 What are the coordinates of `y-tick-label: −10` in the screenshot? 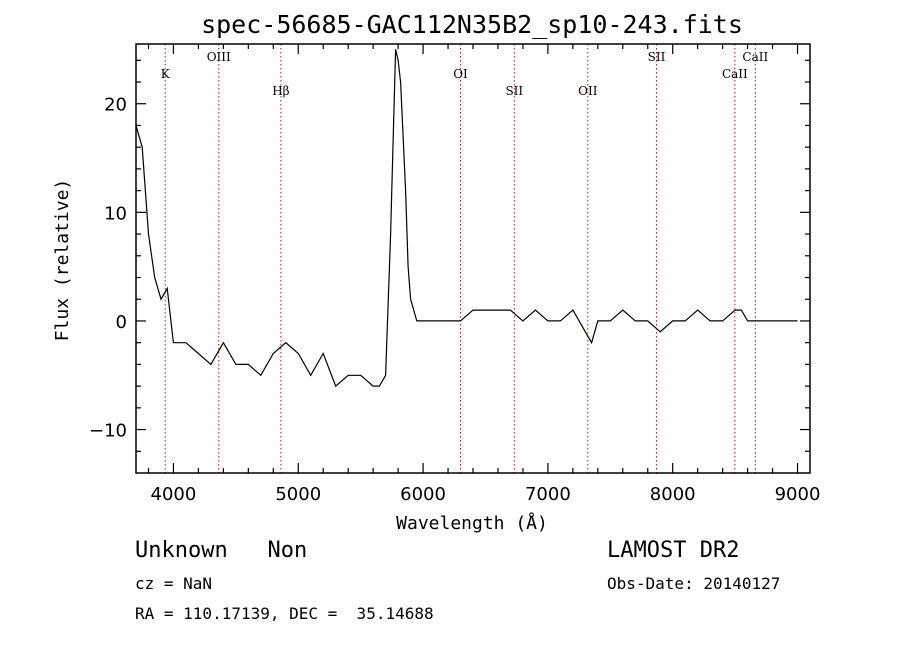 It's located at (108, 431).